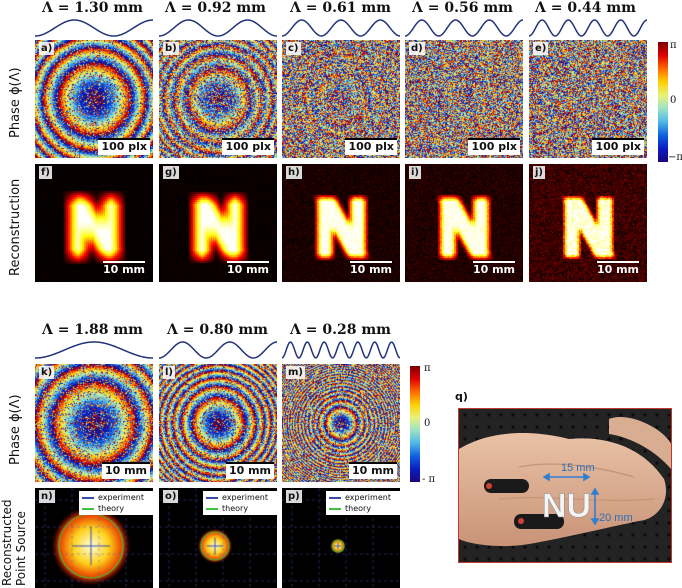  What do you see at coordinates (21, 548) in the screenshot?
I see `row-label-point-source: Point Source` at bounding box center [21, 548].